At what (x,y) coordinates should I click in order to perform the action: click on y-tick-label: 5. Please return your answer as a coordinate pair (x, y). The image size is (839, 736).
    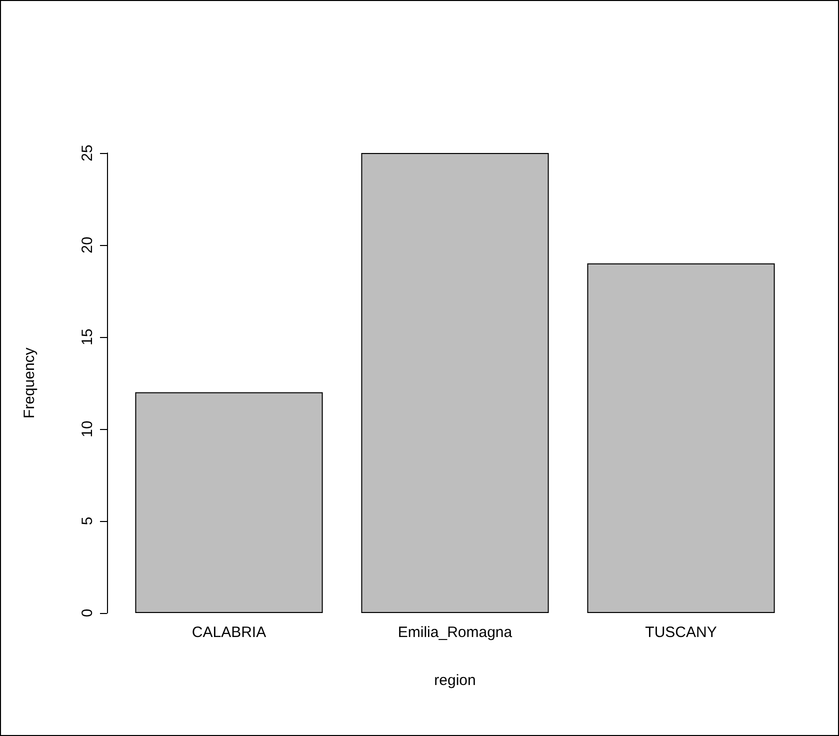
    Looking at the image, I should click on (87, 521).